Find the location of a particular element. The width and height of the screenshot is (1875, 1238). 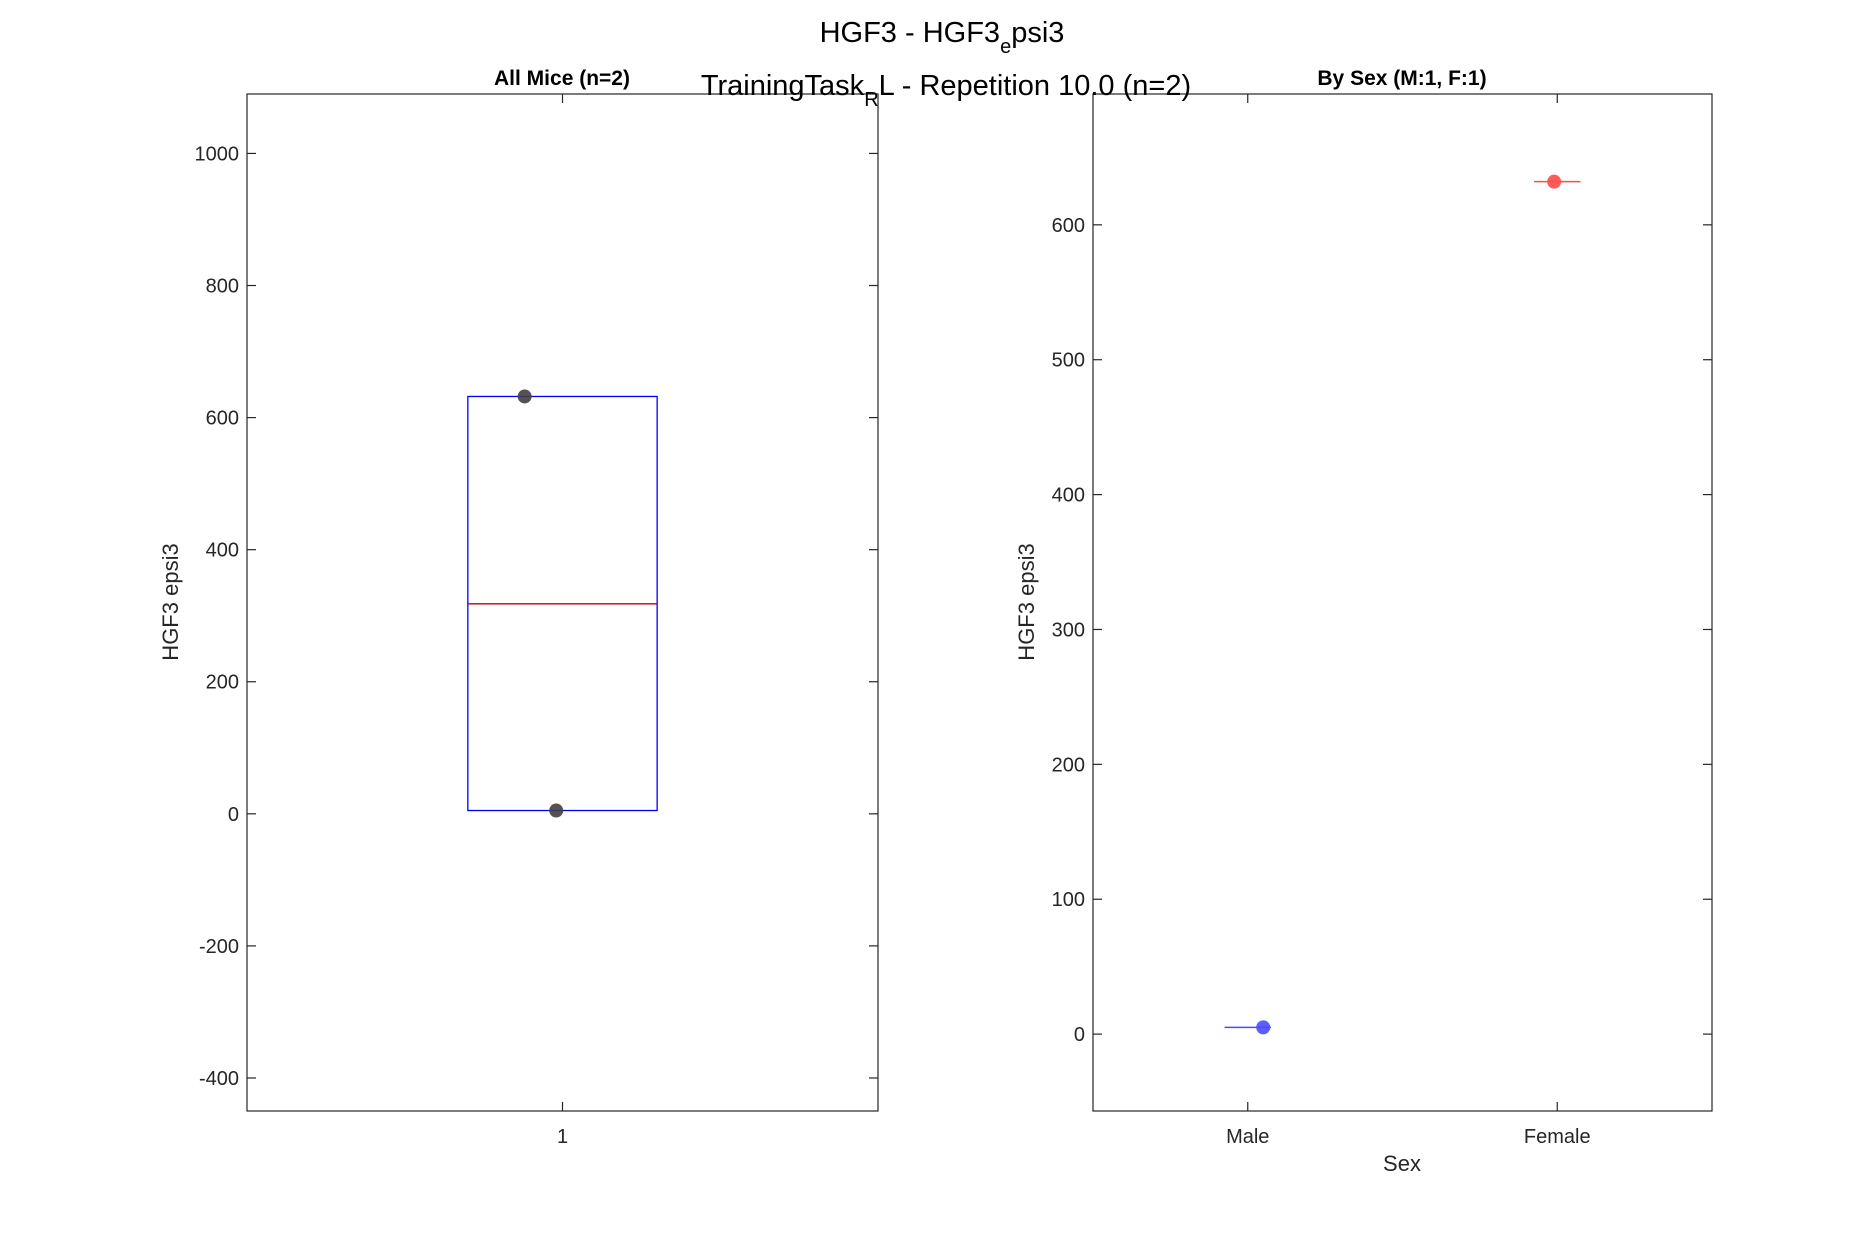

y-tick-label: -400 is located at coordinates (219, 1079).